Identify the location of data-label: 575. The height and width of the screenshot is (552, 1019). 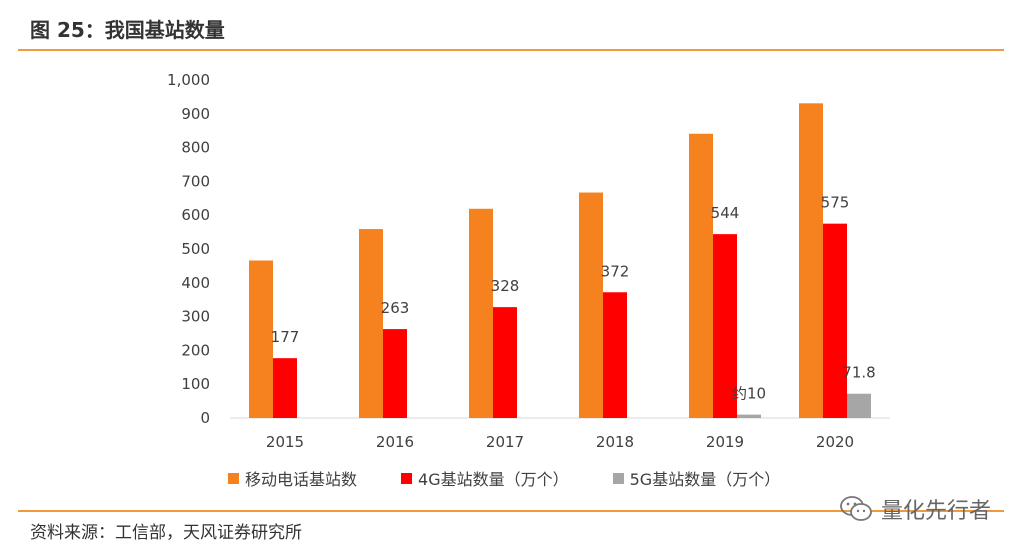
(835, 203).